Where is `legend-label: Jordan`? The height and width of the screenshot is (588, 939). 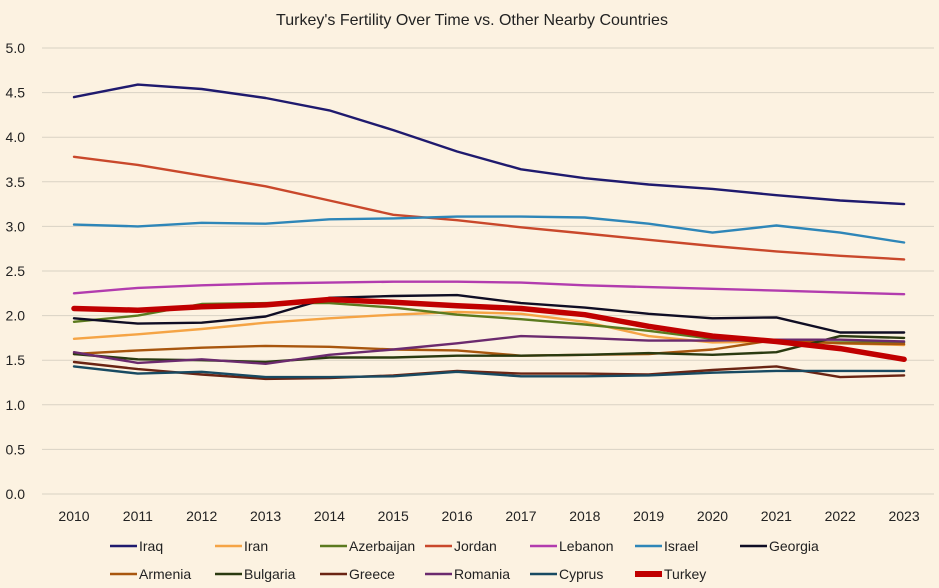 legend-label: Jordan is located at coordinates (475, 546).